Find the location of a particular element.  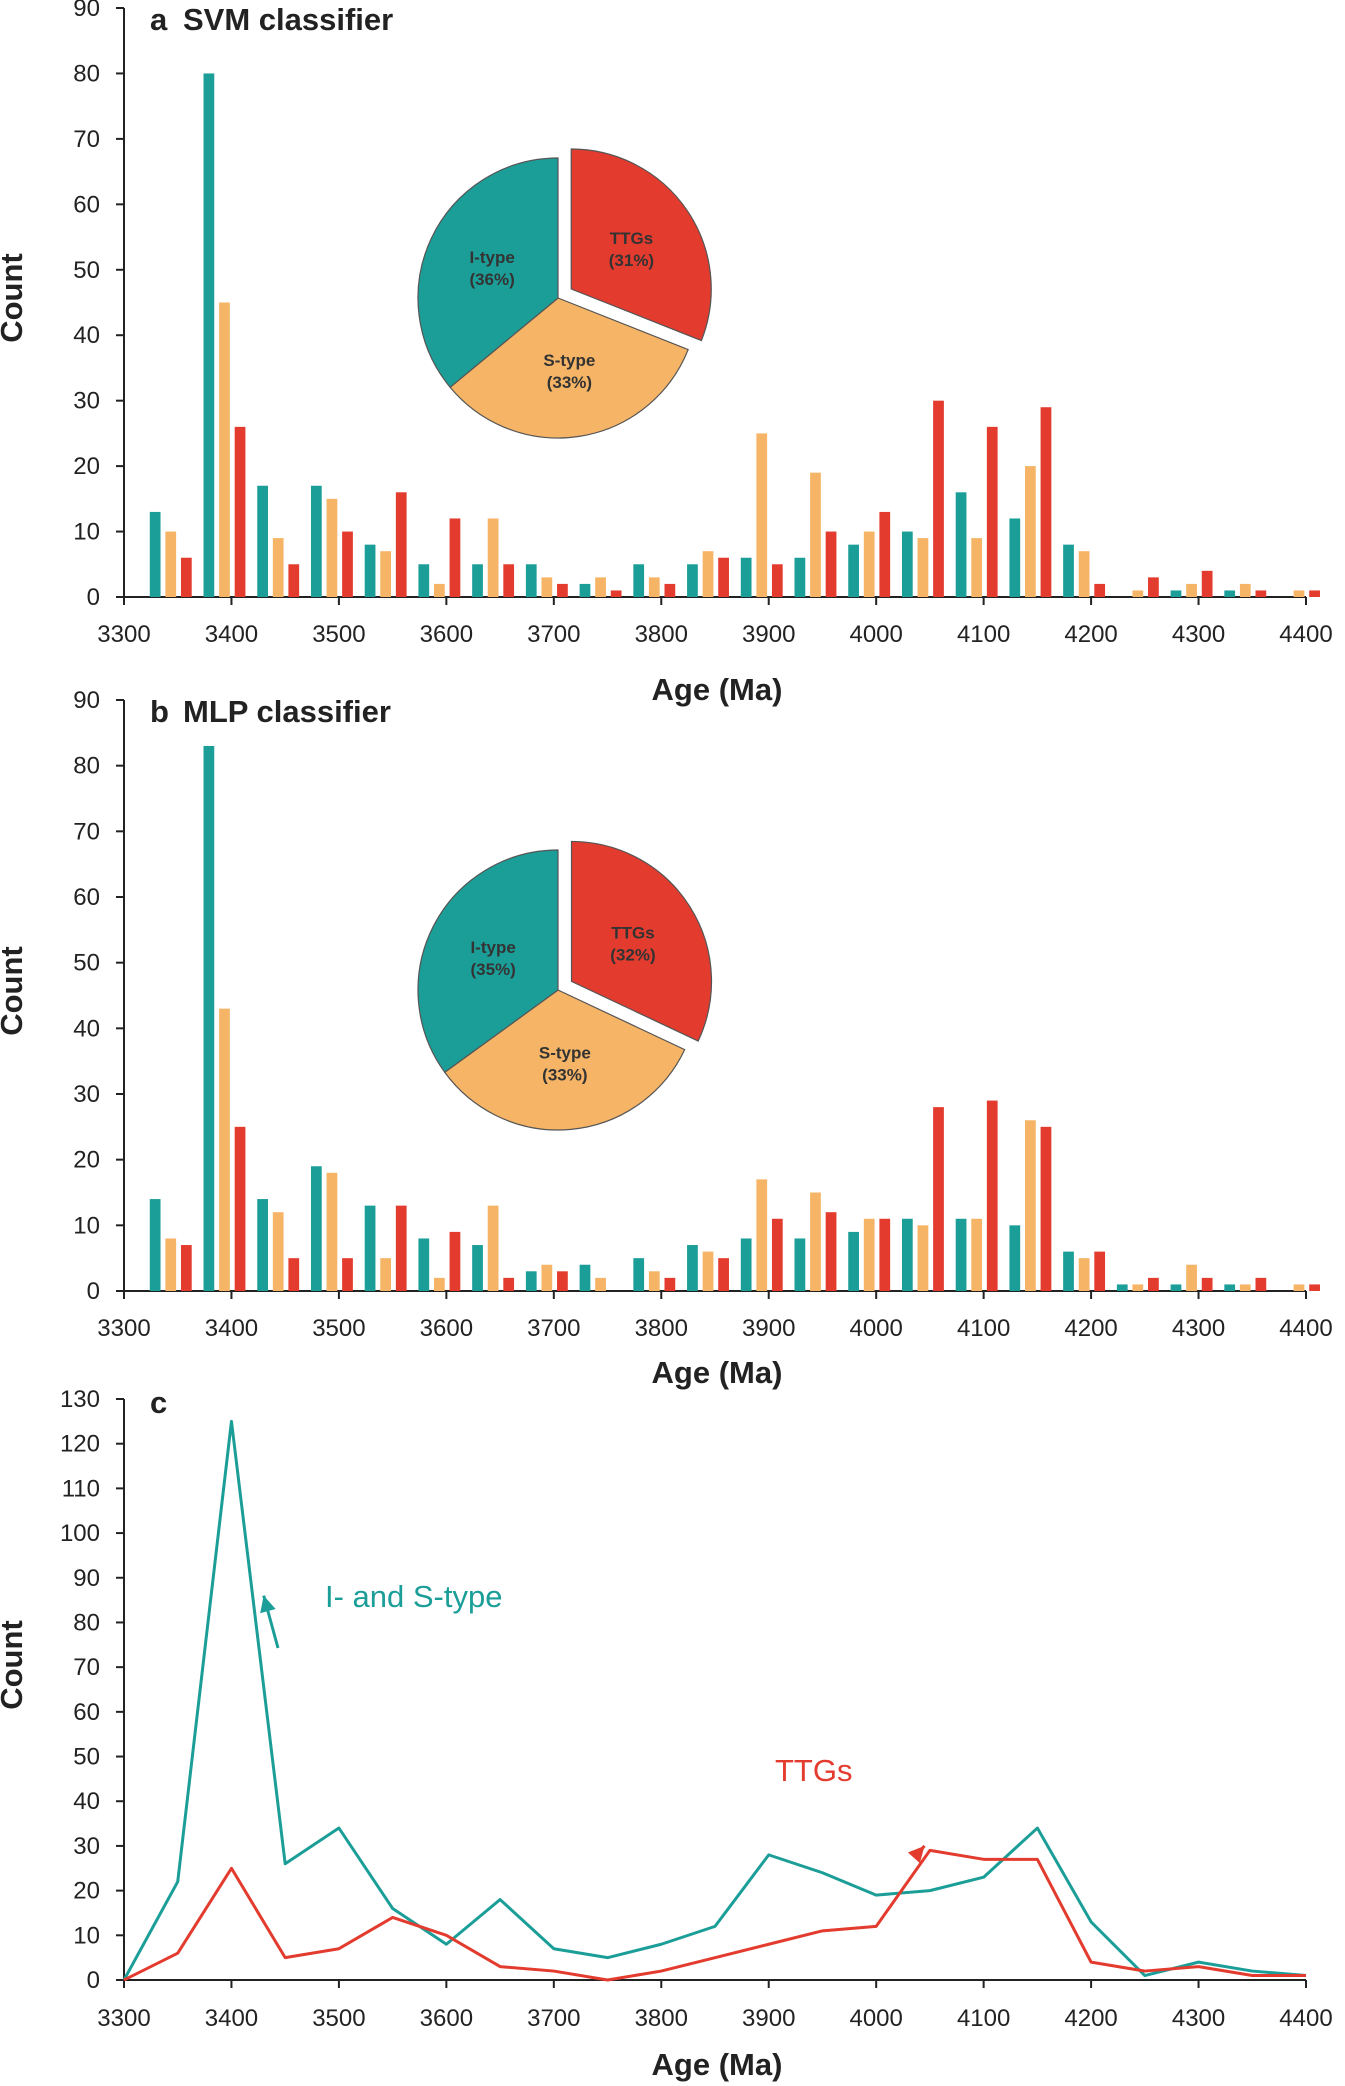

pie-slice-percent: (33%) is located at coordinates (569, 382).